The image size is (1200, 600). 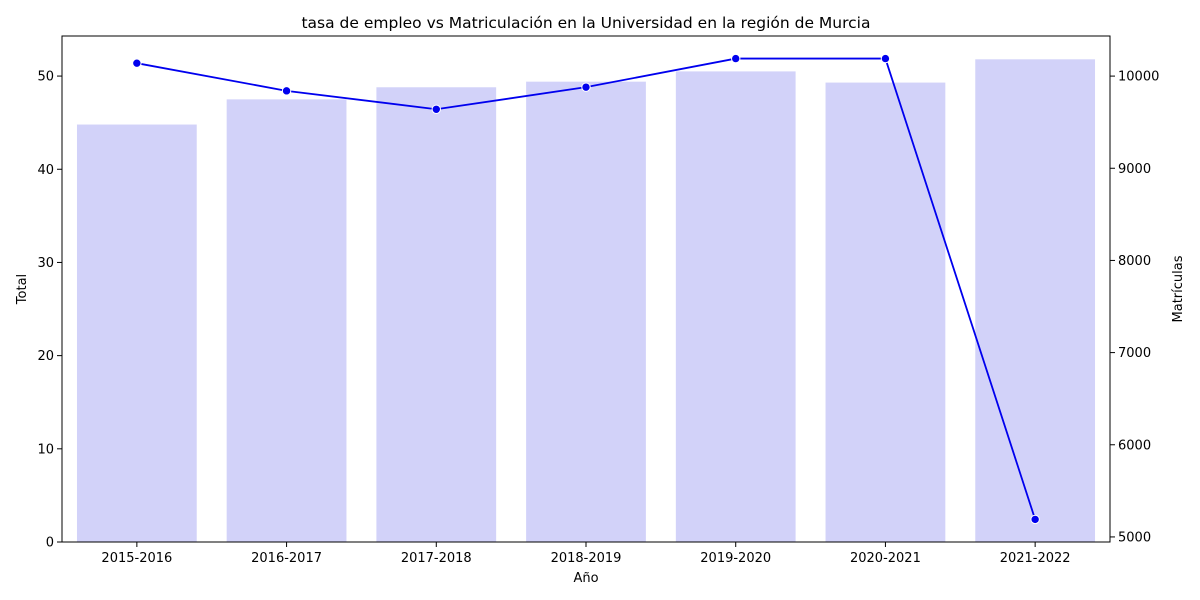 I want to click on x-tick-label: 2015-2016, so click(x=136, y=558).